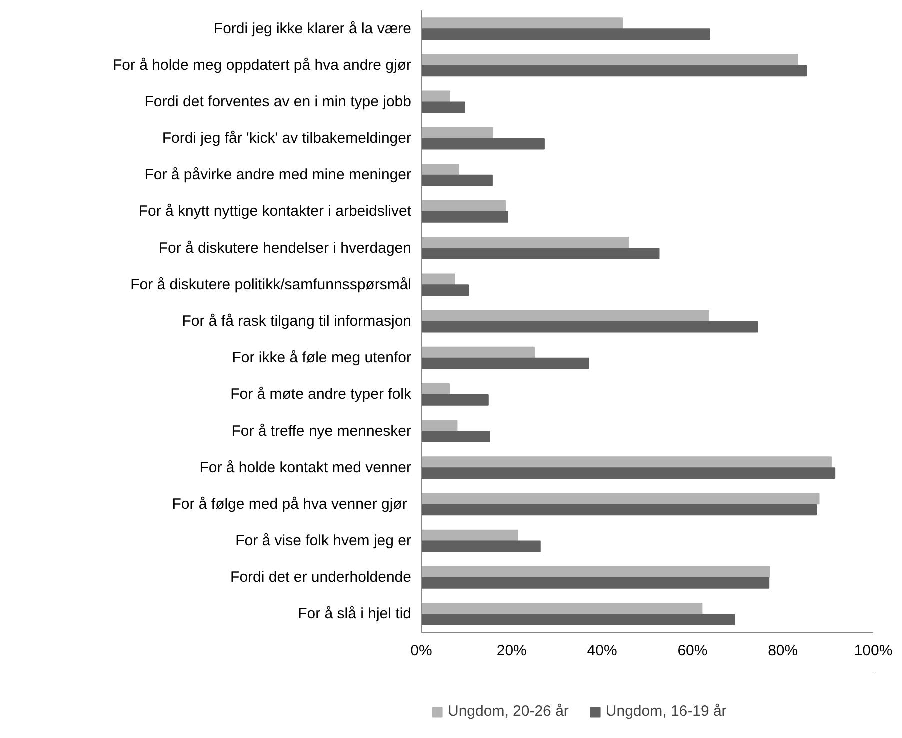 This screenshot has width=902, height=738. Describe the element at coordinates (508, 711) in the screenshot. I see `legend-label: Ungdom, 20-26 år` at that location.